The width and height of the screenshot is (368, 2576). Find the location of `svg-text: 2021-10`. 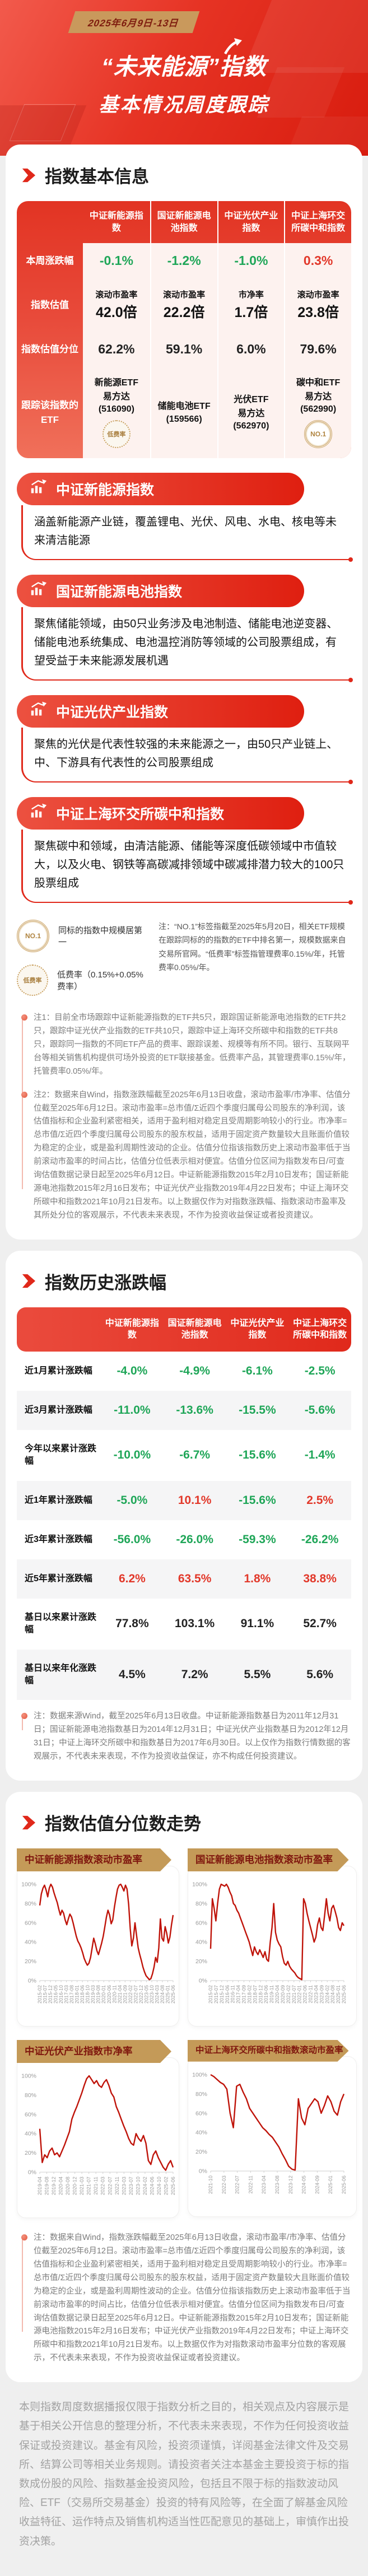

svg-text: 2021-10 is located at coordinates (210, 2185).